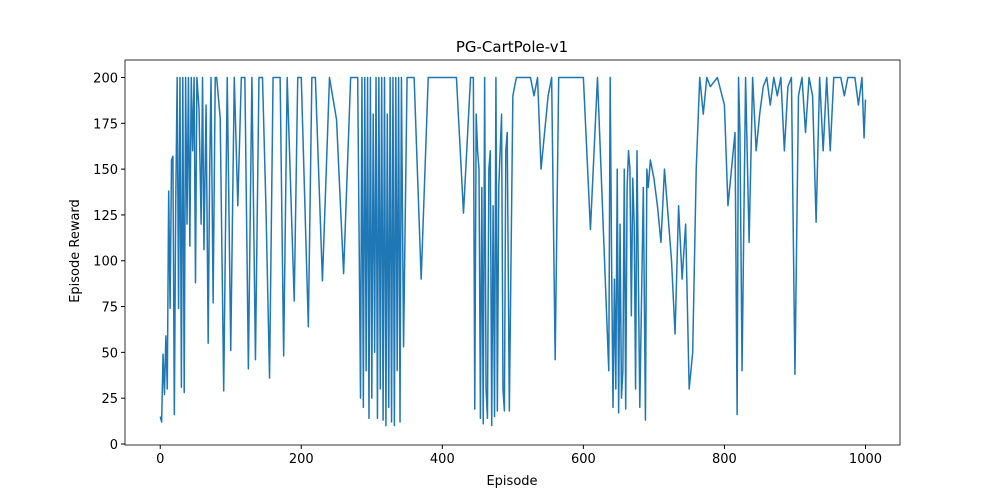 This screenshot has width=1000, height=504. Describe the element at coordinates (105, 79) in the screenshot. I see `y-tick-label: 200` at that location.